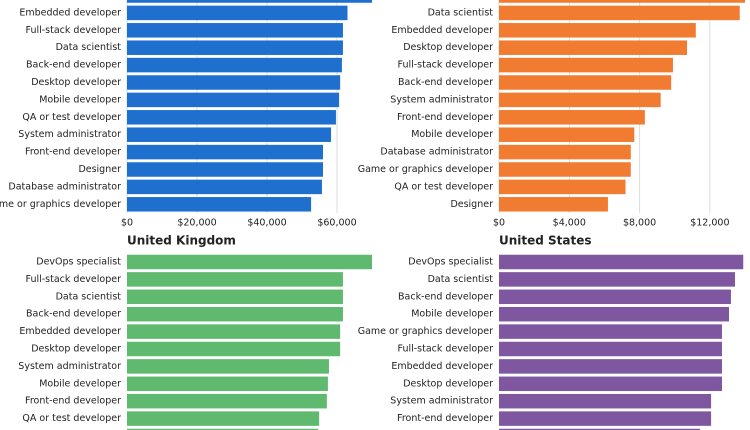 Image resolution: width=750 pixels, height=430 pixels. What do you see at coordinates (709, 223) in the screenshot?
I see `x-tick-label: $12,000` at bounding box center [709, 223].